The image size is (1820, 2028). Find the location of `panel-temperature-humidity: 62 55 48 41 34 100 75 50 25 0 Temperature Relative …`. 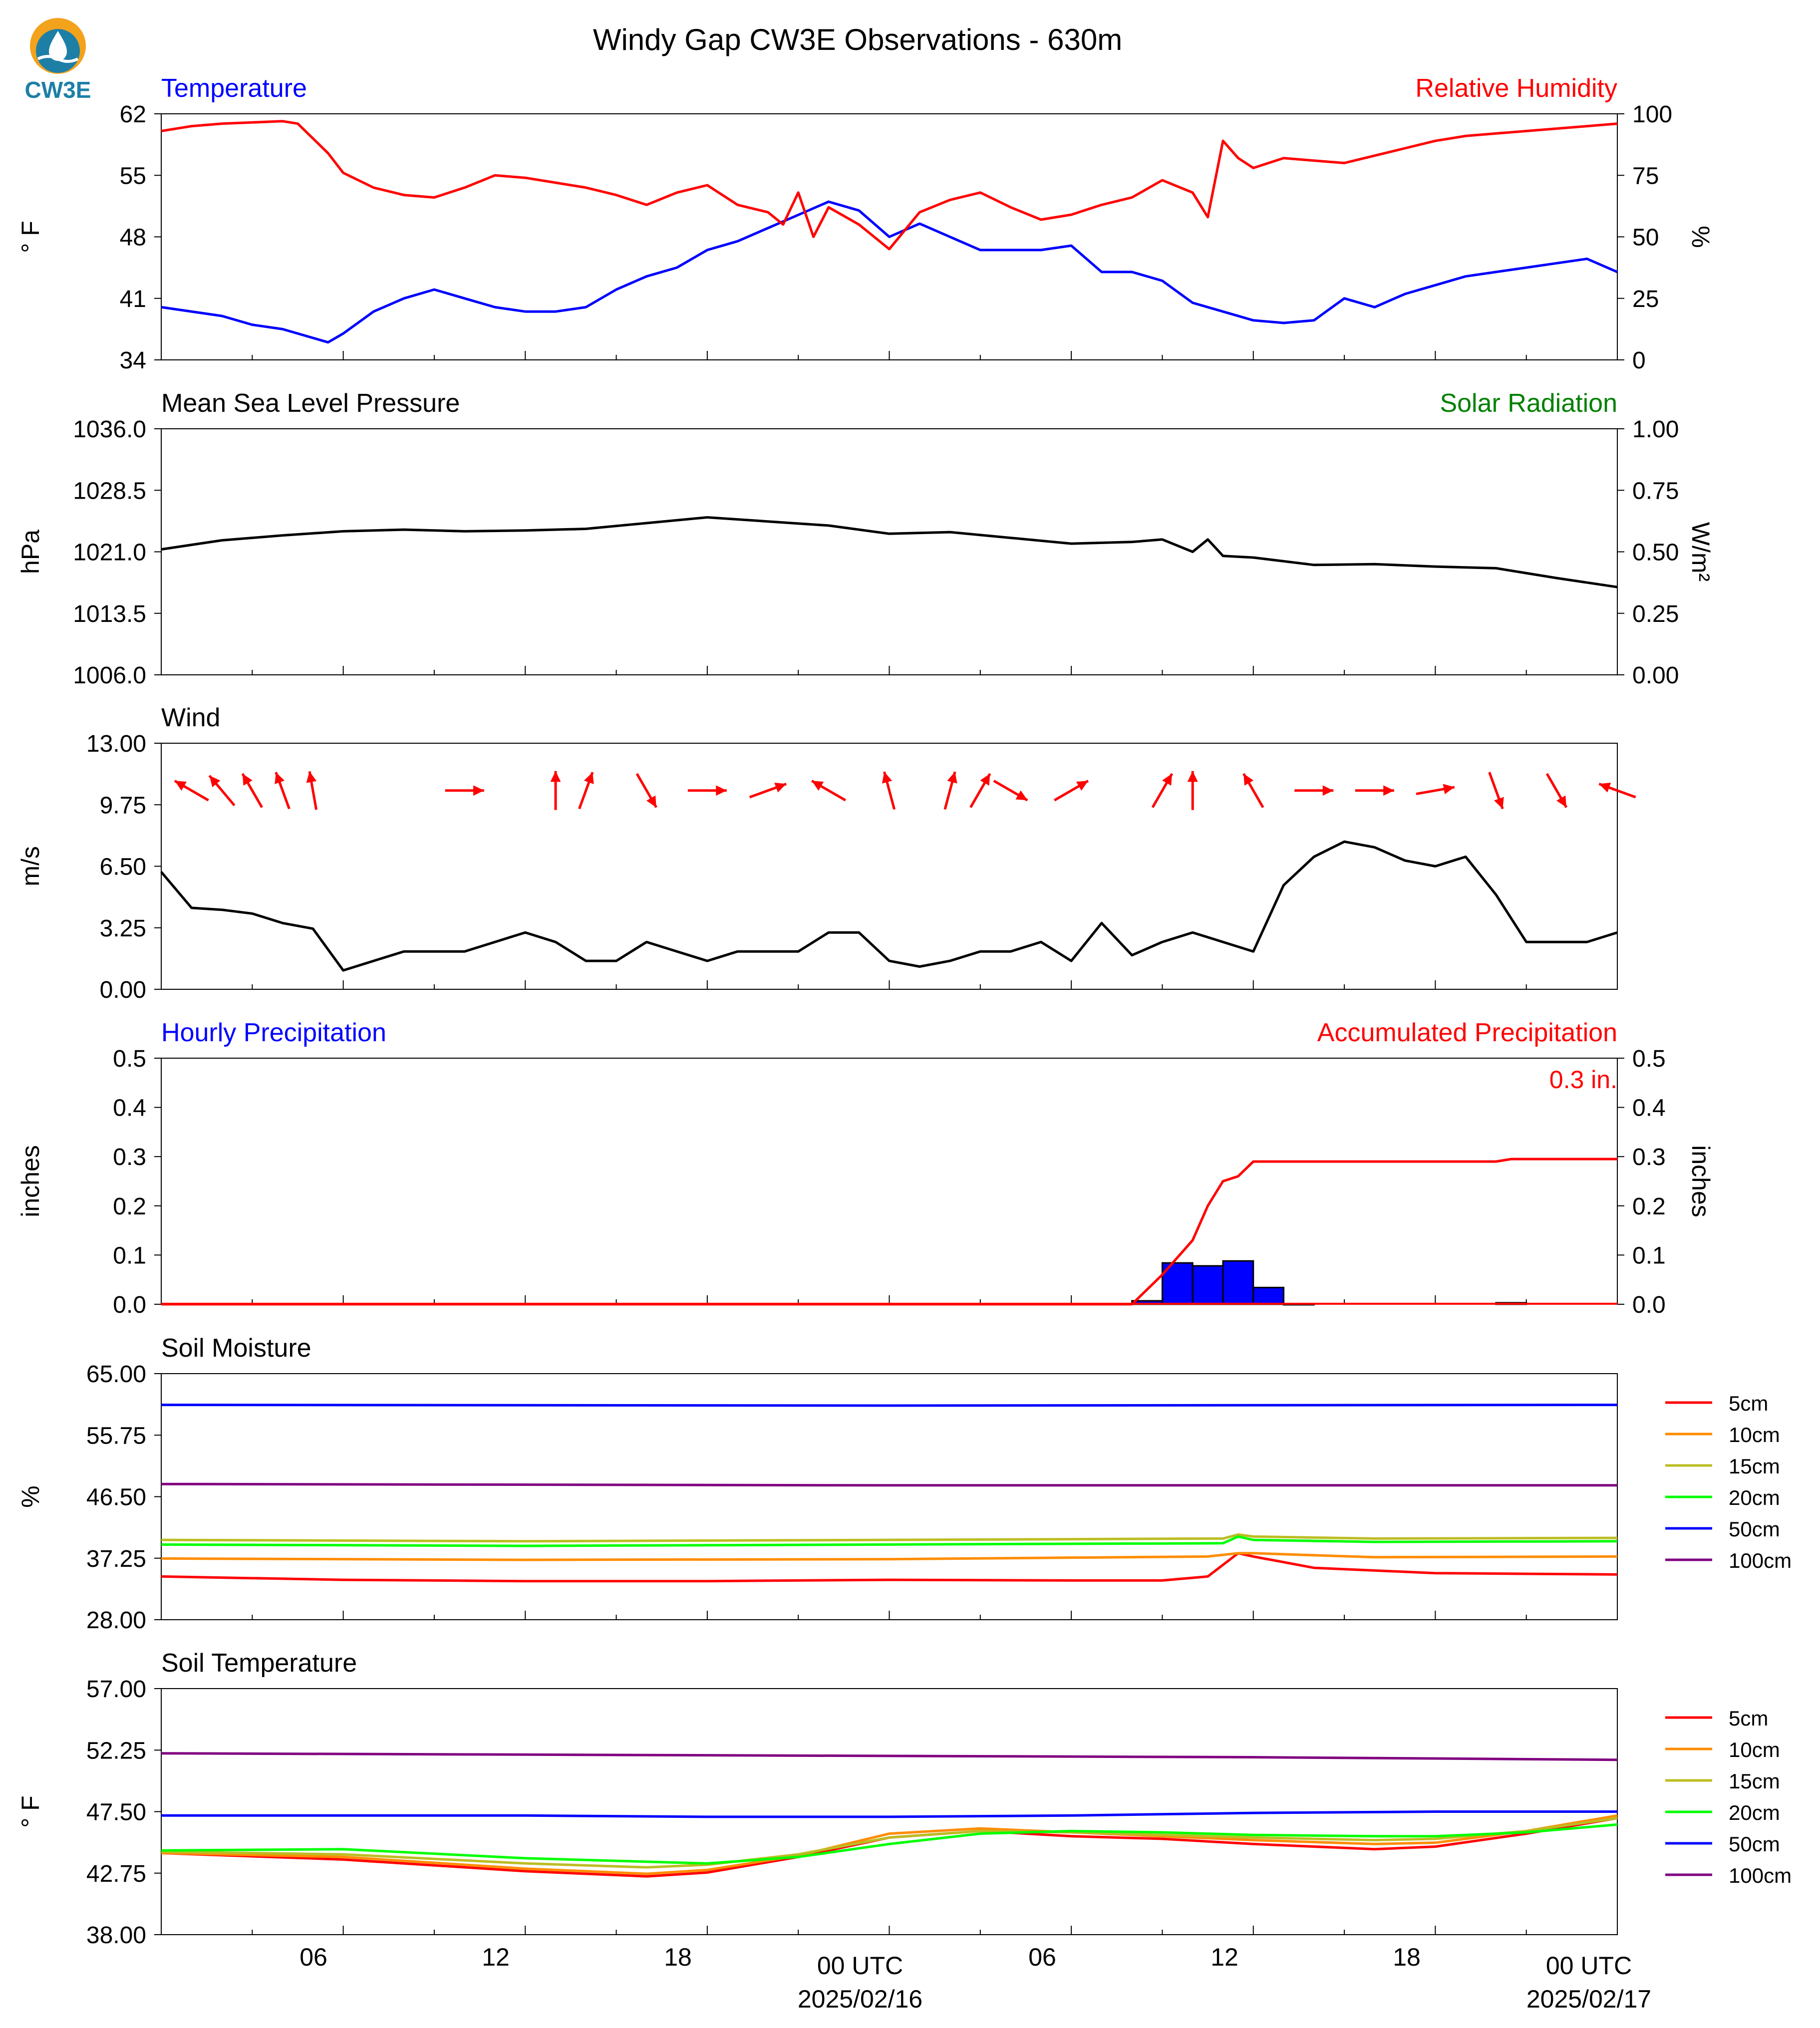

panel-temperature-humidity: 62 55 48 41 34 100 75 50 25 0 Temperature Relative … is located at coordinates (865, 224).